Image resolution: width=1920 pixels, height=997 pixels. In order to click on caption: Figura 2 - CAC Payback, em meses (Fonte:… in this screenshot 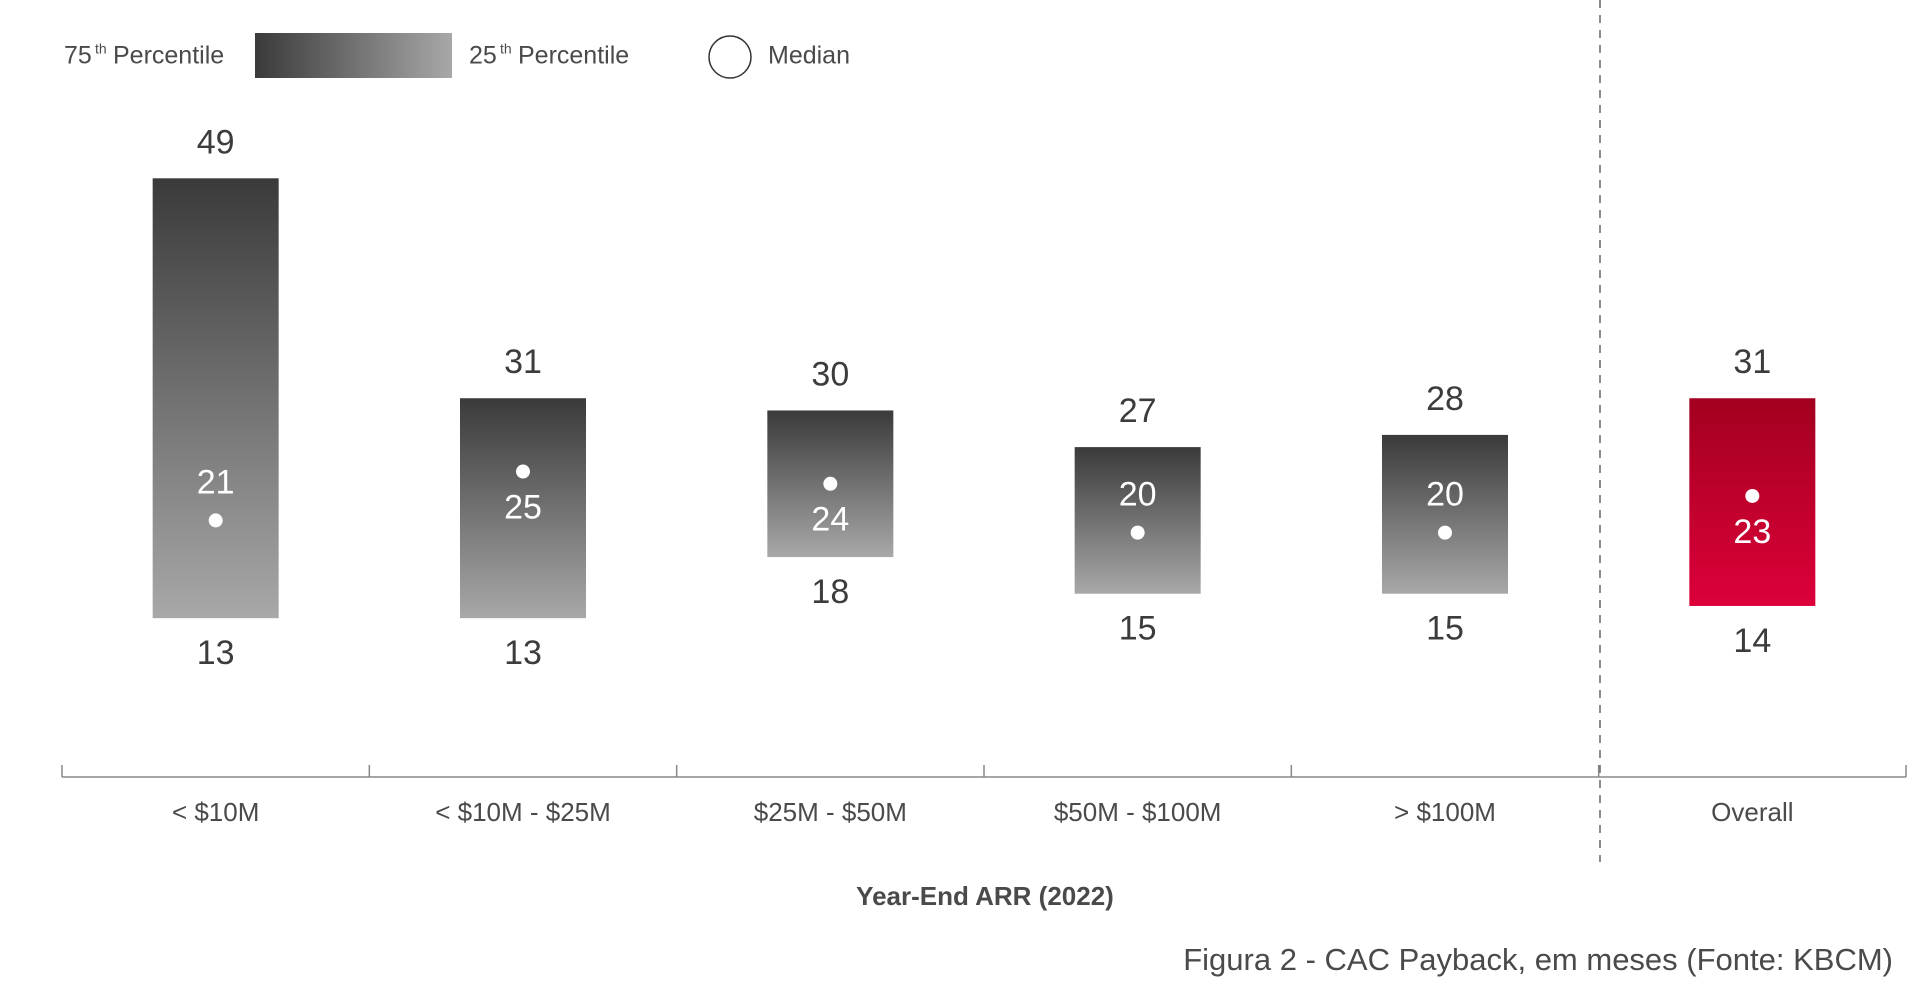, I will do `click(1538, 959)`.